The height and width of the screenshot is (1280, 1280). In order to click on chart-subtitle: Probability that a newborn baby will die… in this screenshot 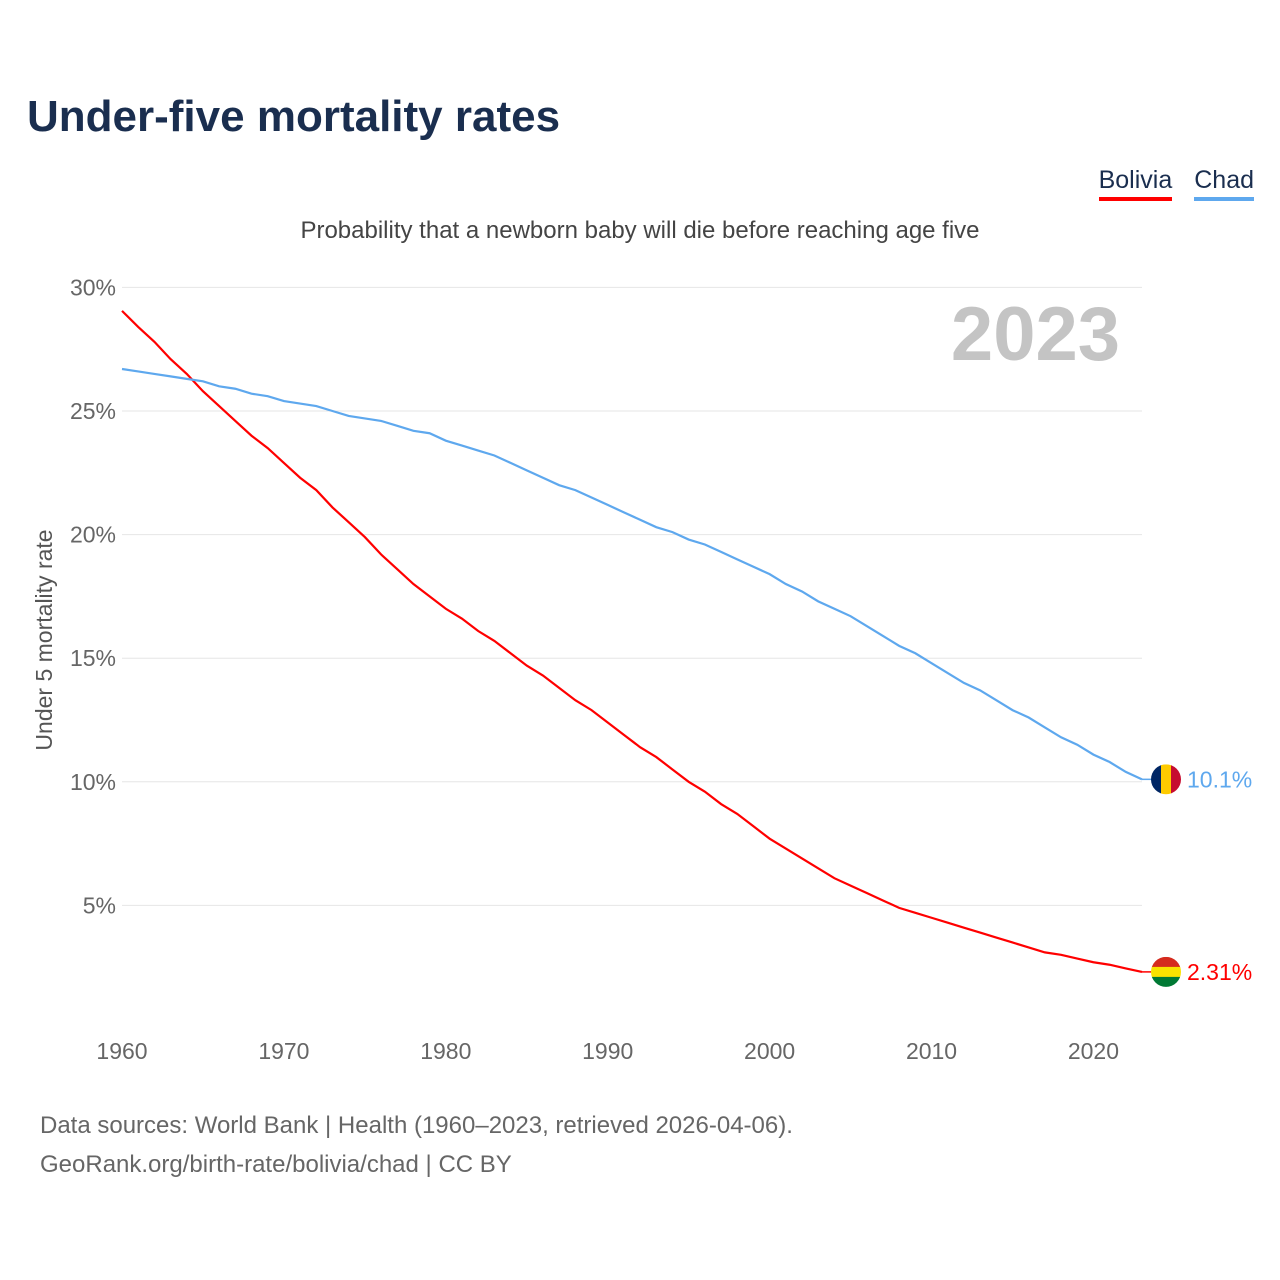, I will do `click(640, 230)`.